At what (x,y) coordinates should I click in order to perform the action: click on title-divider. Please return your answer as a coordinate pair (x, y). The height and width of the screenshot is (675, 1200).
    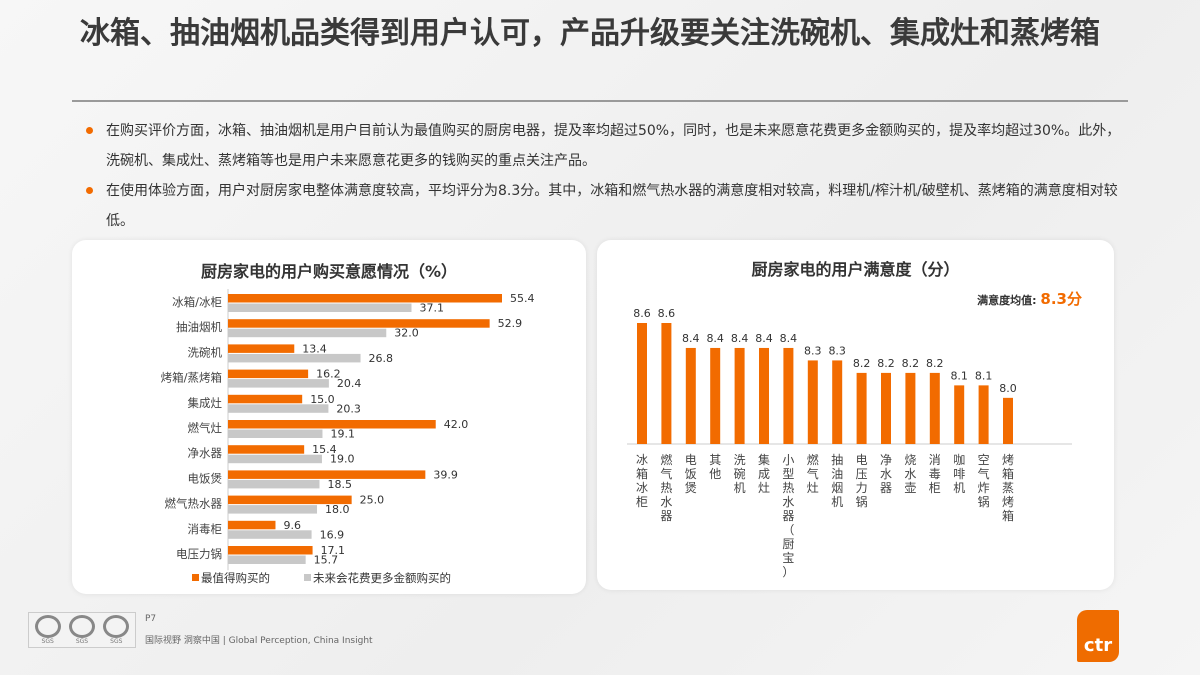
    Looking at the image, I should click on (600, 101).